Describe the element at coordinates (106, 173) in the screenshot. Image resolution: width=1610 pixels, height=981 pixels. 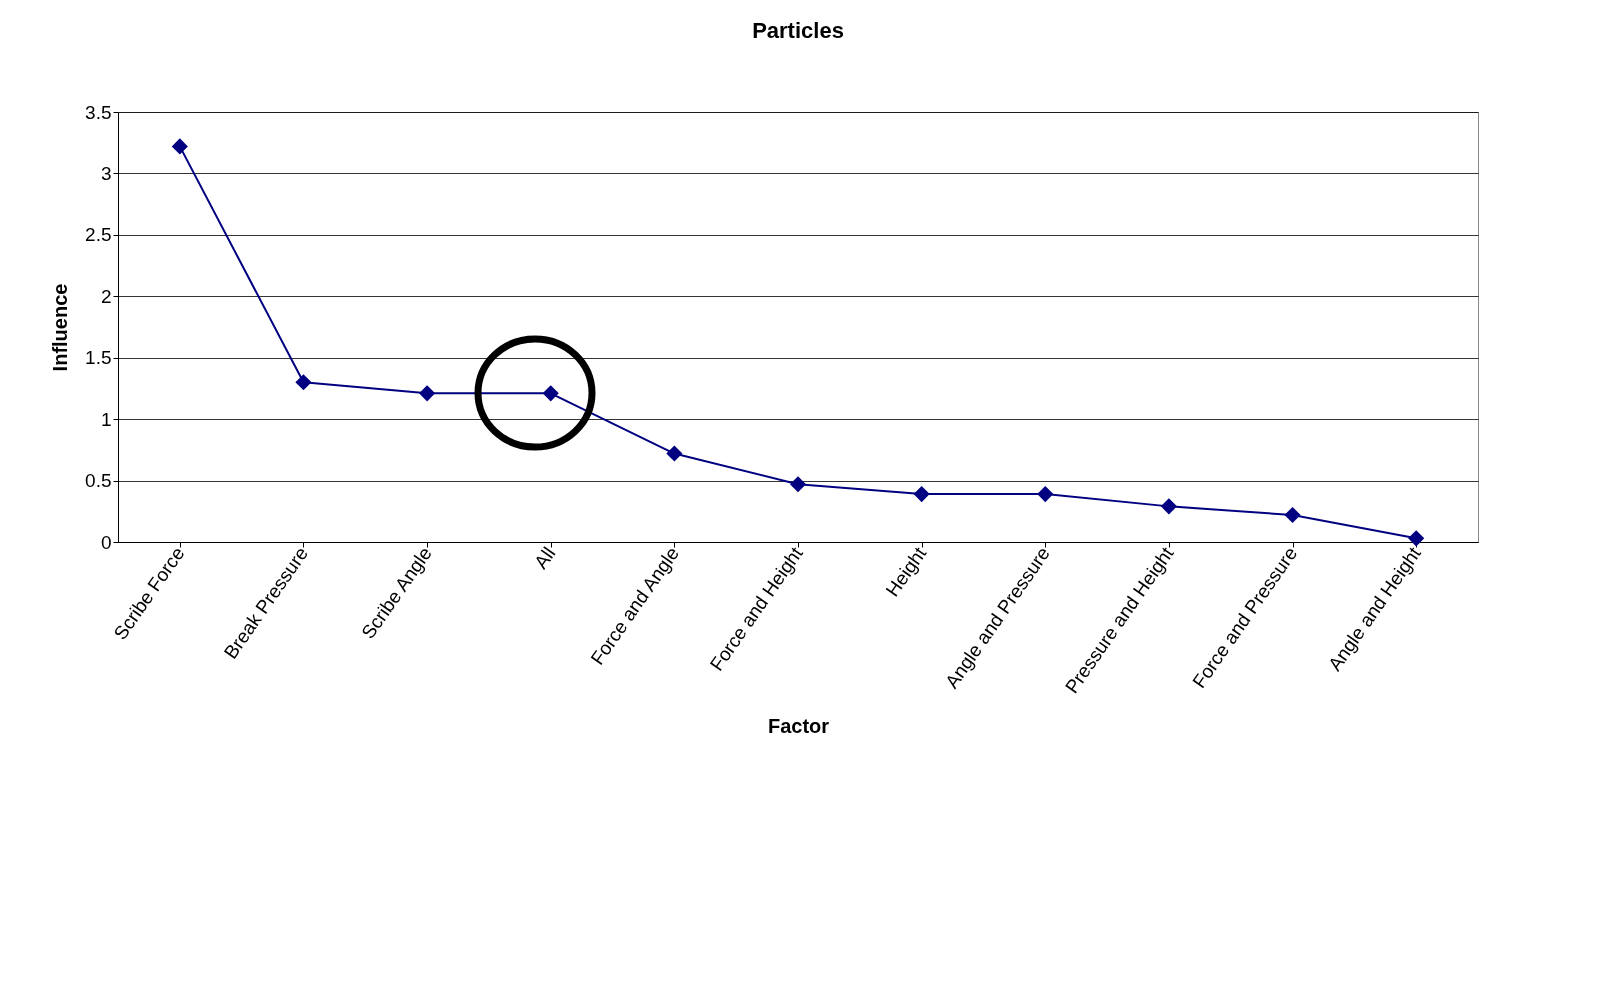
I see `y-tick-label: 3` at that location.